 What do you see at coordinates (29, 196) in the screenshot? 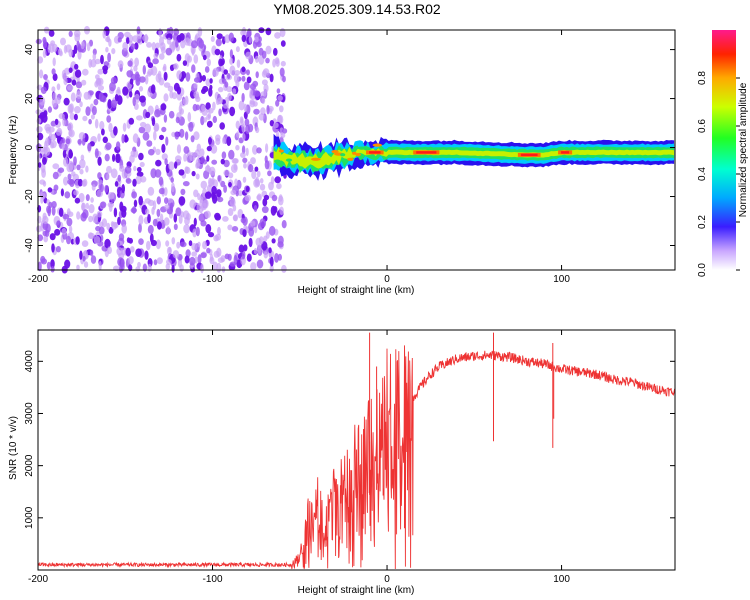
I see `y-tick-label: -20` at bounding box center [29, 196].